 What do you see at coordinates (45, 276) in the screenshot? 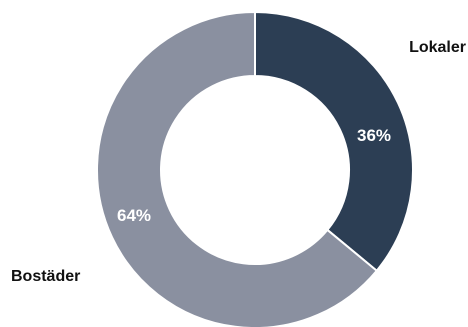
I see `category-label-bostader: Bostäder` at bounding box center [45, 276].